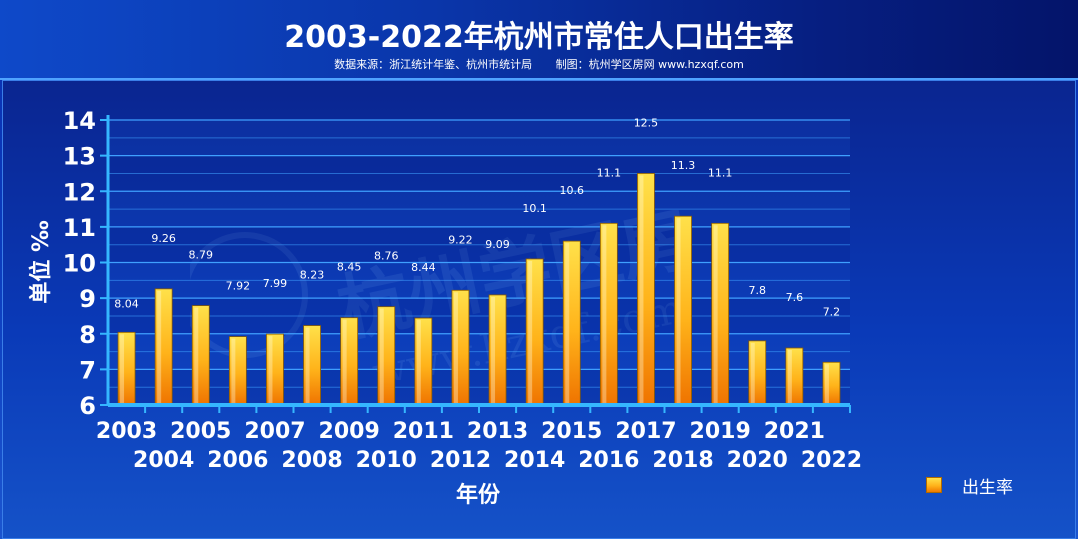  I want to click on x-tick-label: 2013, so click(497, 431).